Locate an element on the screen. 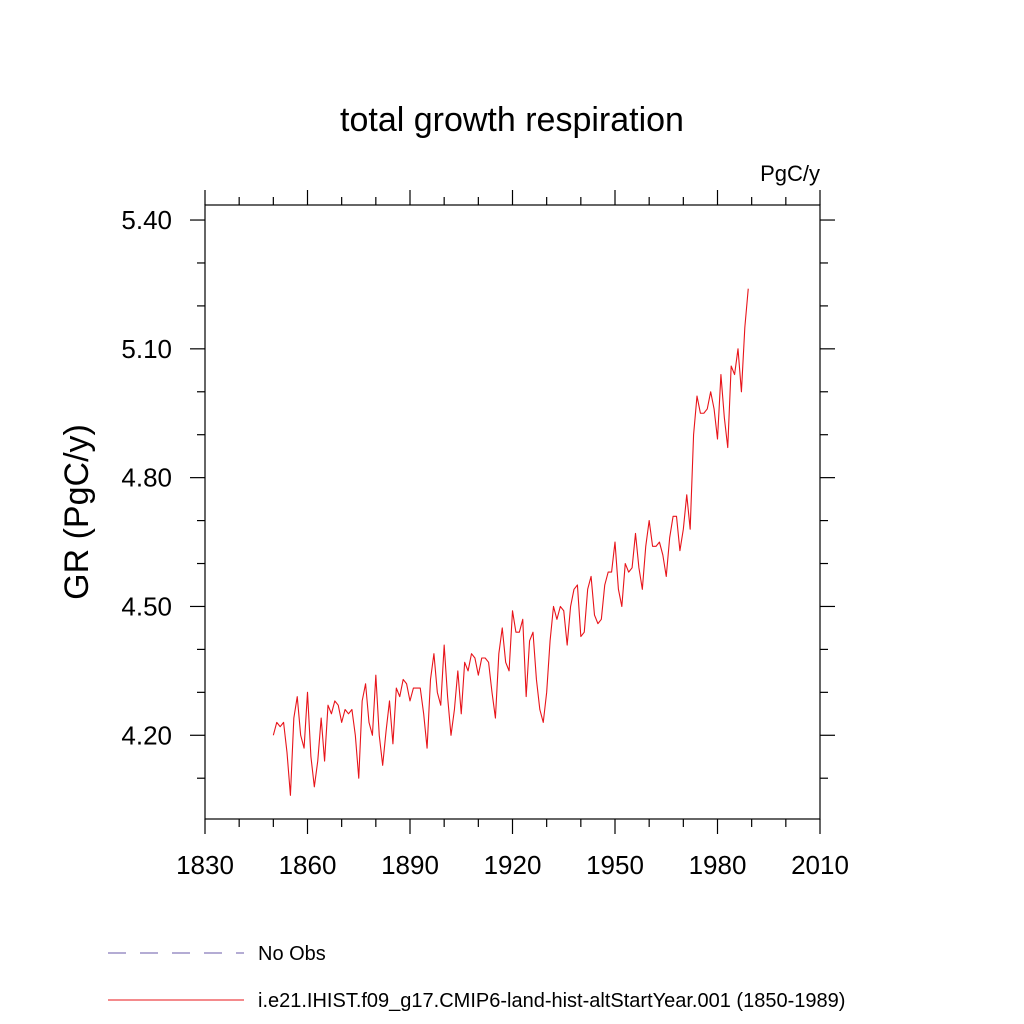  x-tick-label: 1920 is located at coordinates (513, 865).